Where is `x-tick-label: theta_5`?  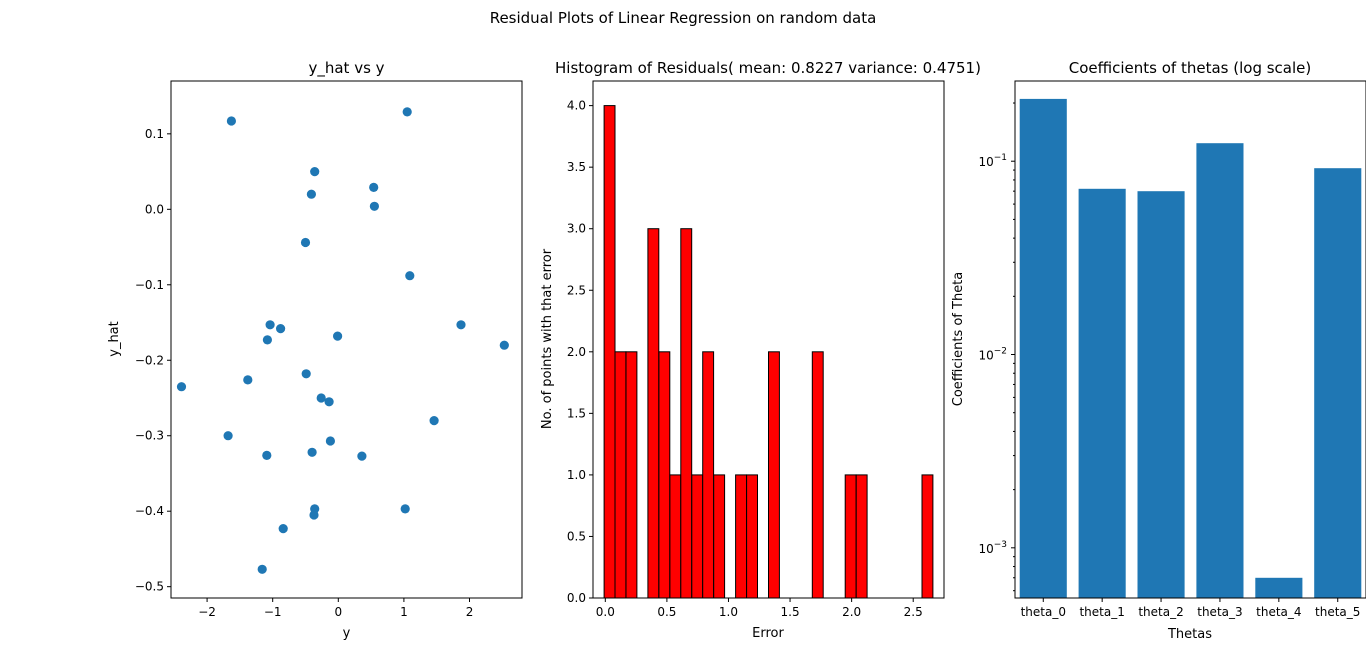 x-tick-label: theta_5 is located at coordinates (1337, 612).